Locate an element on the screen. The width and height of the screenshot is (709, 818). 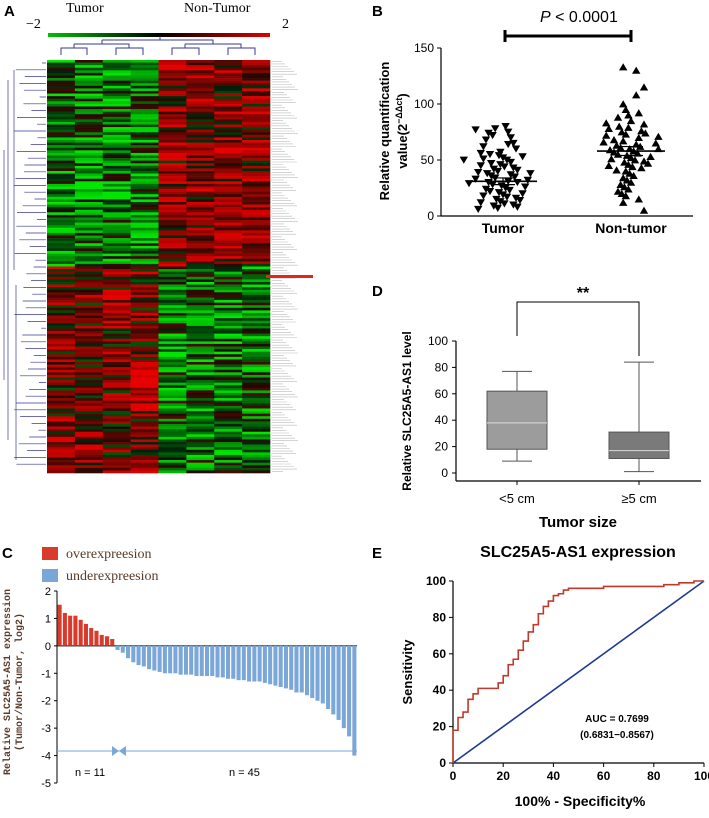
scatter-xlabel-tumor: Tumor is located at coordinates (503, 228).